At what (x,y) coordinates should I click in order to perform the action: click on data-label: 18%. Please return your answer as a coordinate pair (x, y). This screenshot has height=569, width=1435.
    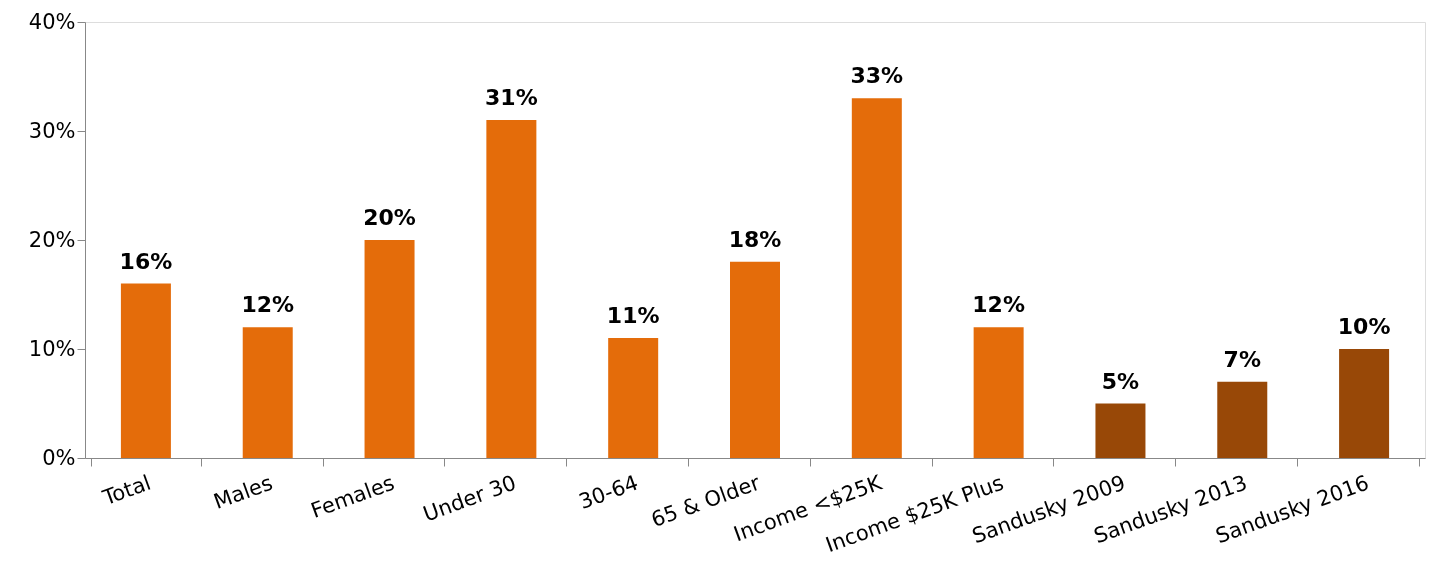
    Looking at the image, I should click on (755, 239).